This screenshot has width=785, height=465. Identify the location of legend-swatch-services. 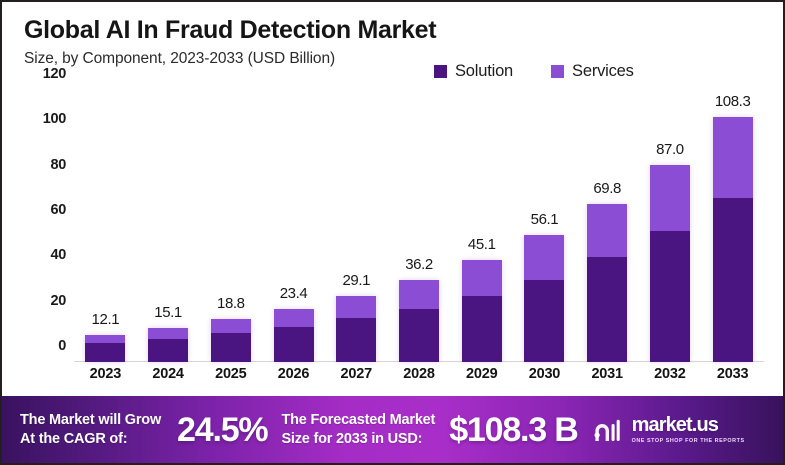
(558, 71).